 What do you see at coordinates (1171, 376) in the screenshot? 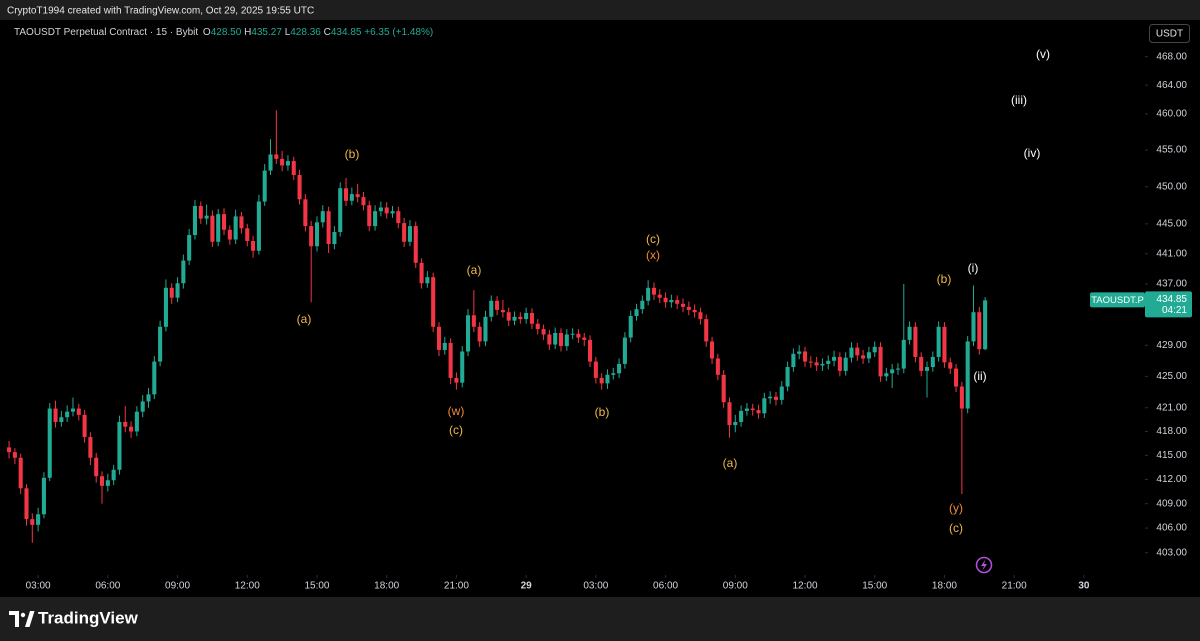
I see `y-tick-label: 425.00` at bounding box center [1171, 376].